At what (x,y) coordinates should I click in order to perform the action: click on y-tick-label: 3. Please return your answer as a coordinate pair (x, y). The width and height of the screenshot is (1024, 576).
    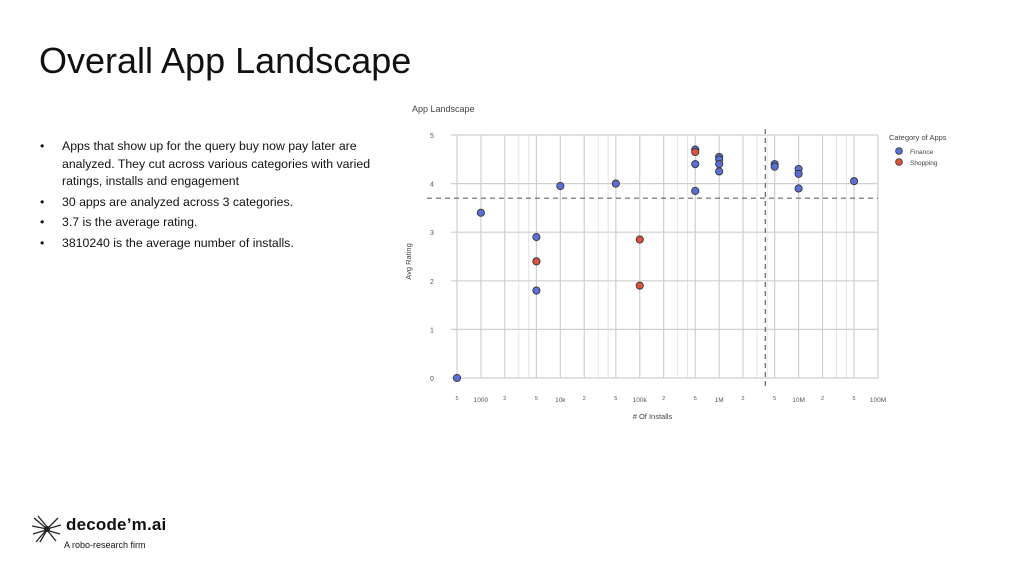
    Looking at the image, I should click on (432, 233).